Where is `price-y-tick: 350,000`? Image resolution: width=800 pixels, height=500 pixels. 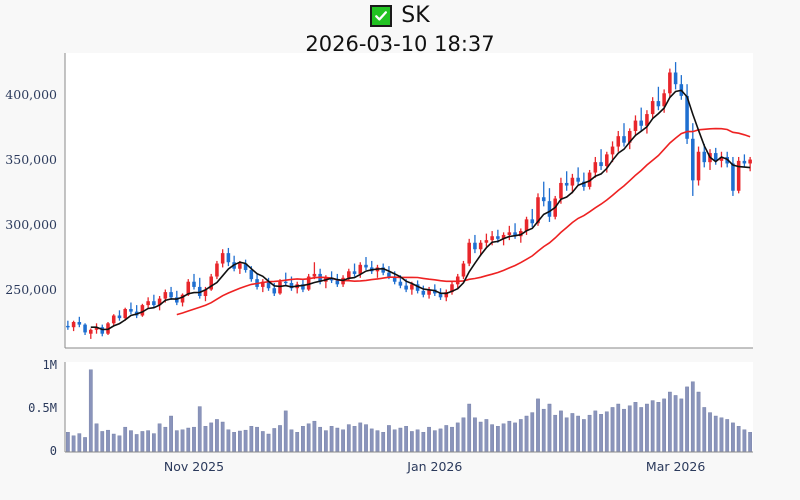
price-y-tick: 350,000 is located at coordinates (31, 159).